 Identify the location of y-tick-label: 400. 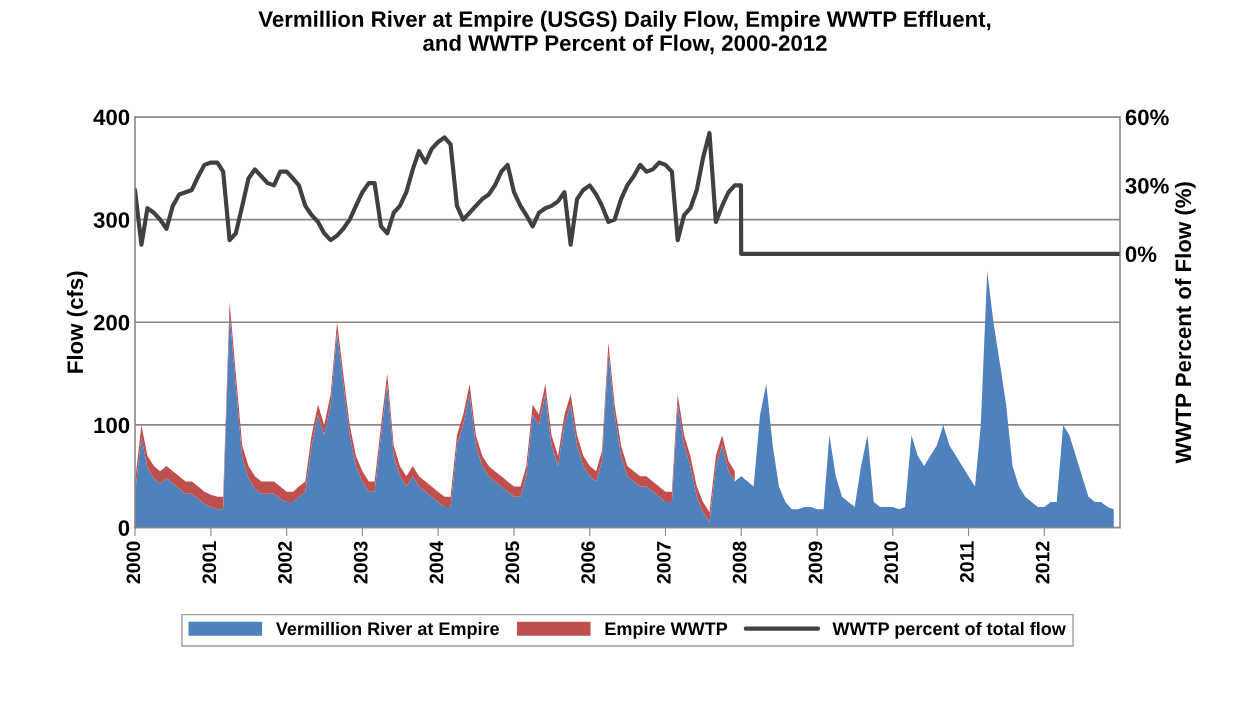
(111, 117).